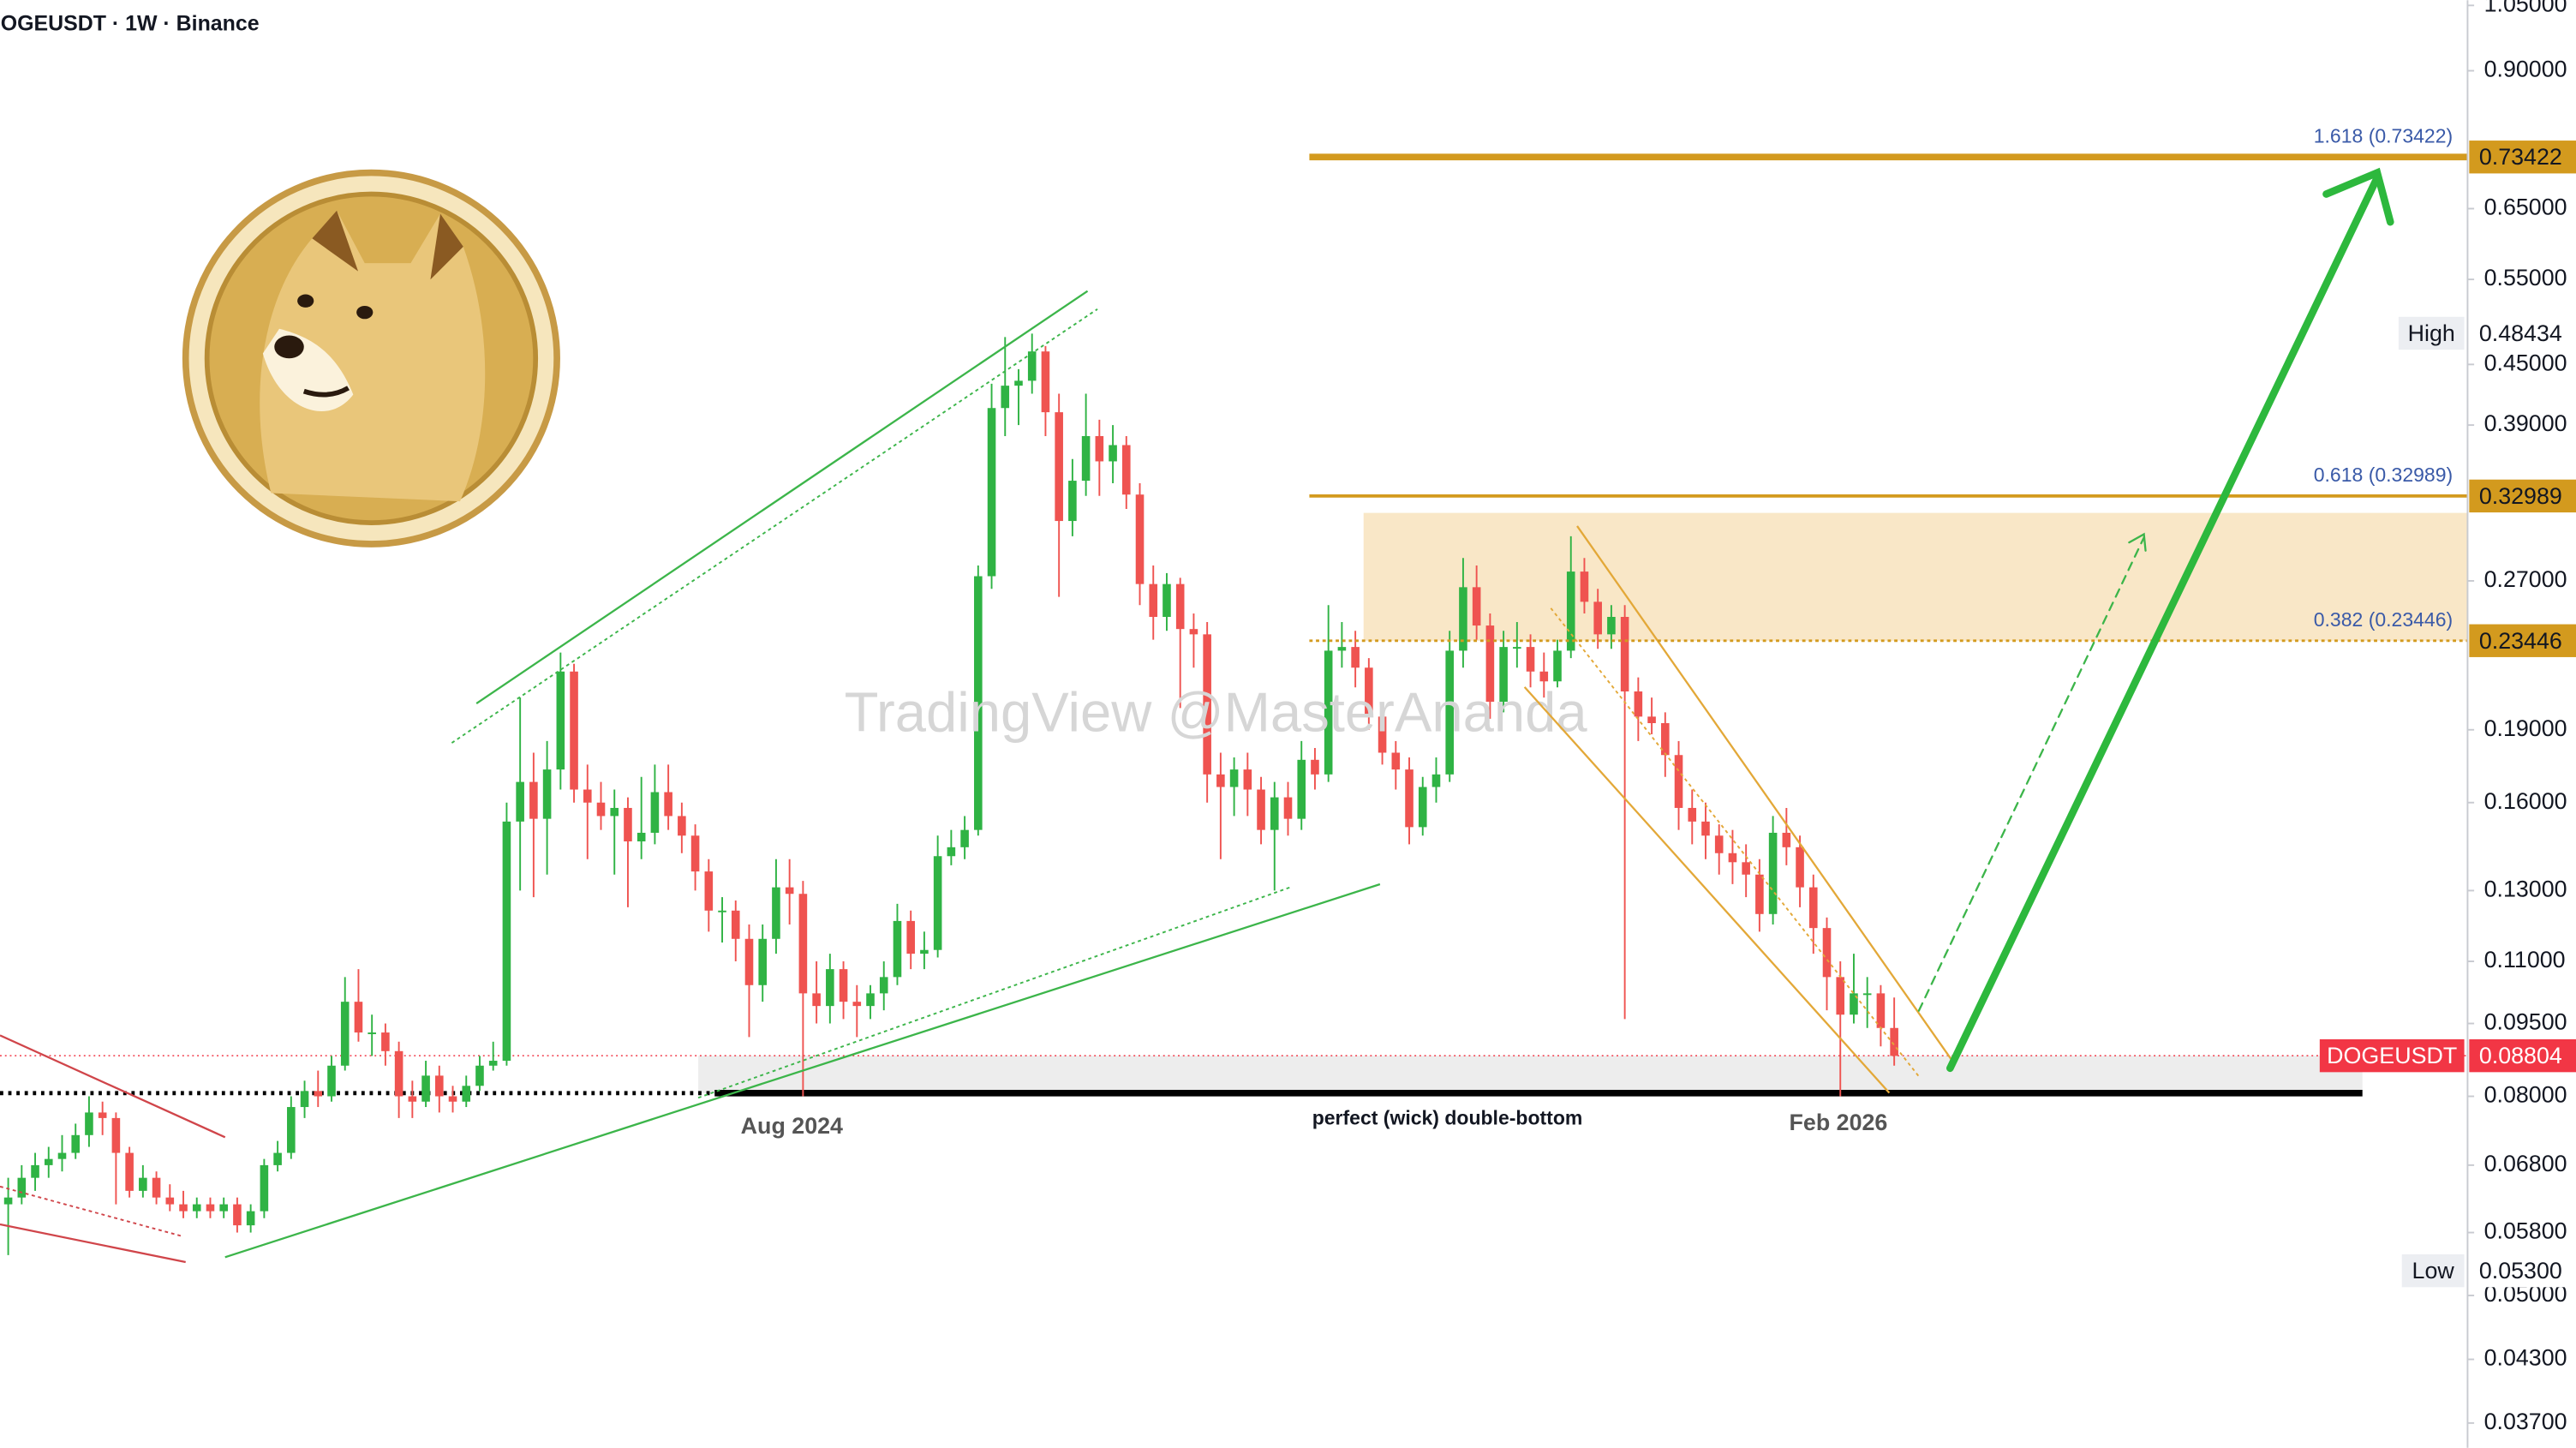 The image size is (2576, 1448). What do you see at coordinates (2526, 207) in the screenshot?
I see `y-tick-label: 0.65000` at bounding box center [2526, 207].